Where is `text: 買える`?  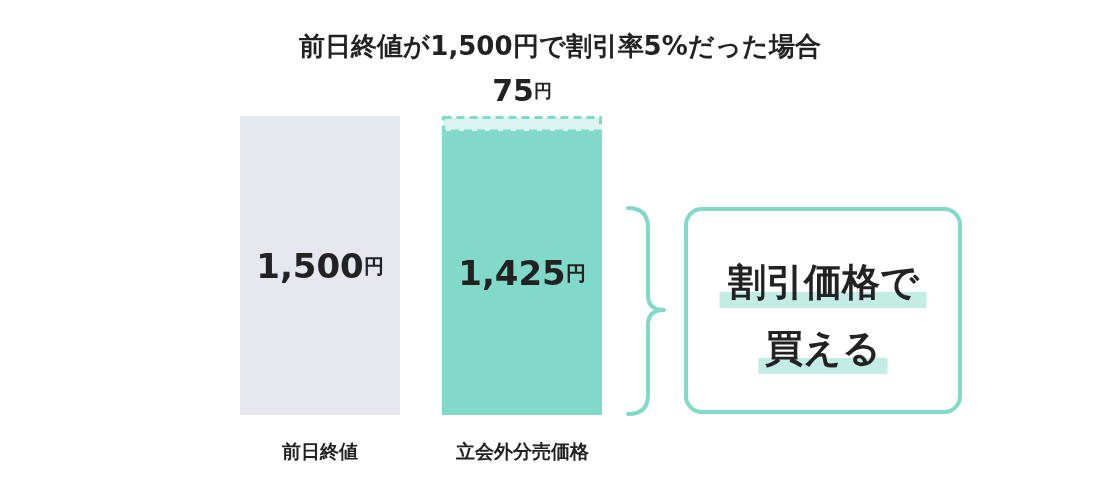
text: 買える is located at coordinates (823, 348).